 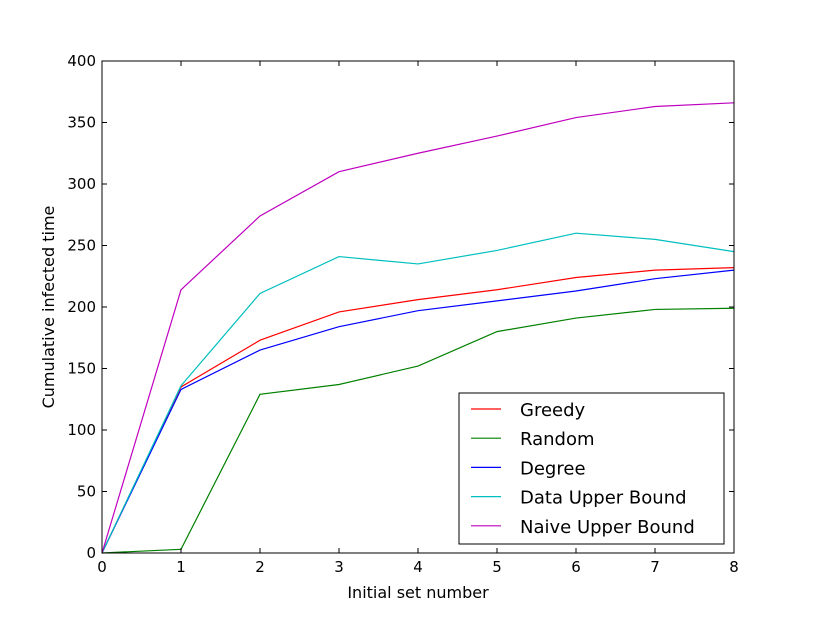 I want to click on legend-label: Data Upper Bound, so click(x=603, y=498).